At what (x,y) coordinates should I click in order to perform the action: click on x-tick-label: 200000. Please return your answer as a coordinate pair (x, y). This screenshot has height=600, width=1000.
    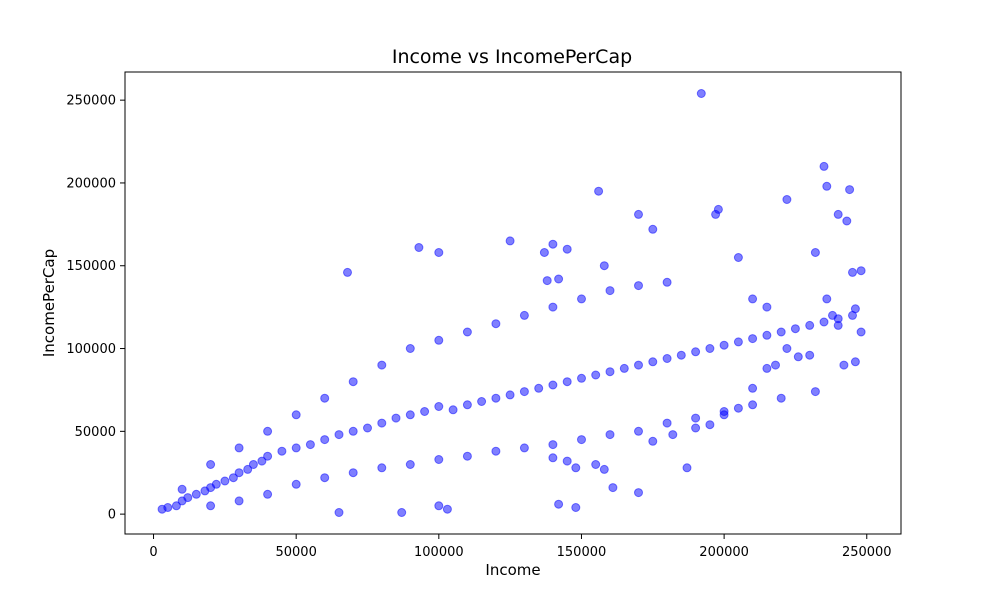
    Looking at the image, I should click on (724, 552).